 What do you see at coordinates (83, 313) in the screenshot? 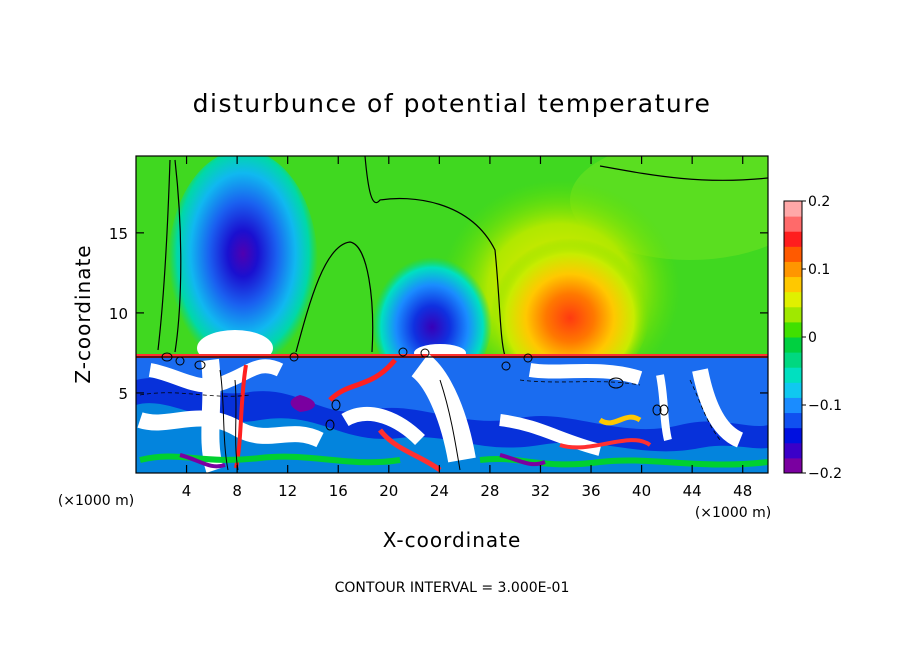
I see `y-axis-title: Z-coordinate` at bounding box center [83, 313].